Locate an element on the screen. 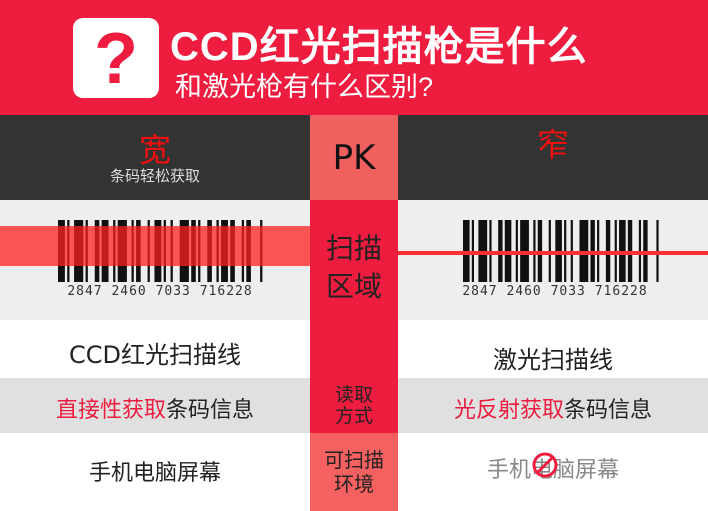 This screenshot has width=708, height=511. left-read-mode: 直接性获取条码信息 is located at coordinates (155, 408).